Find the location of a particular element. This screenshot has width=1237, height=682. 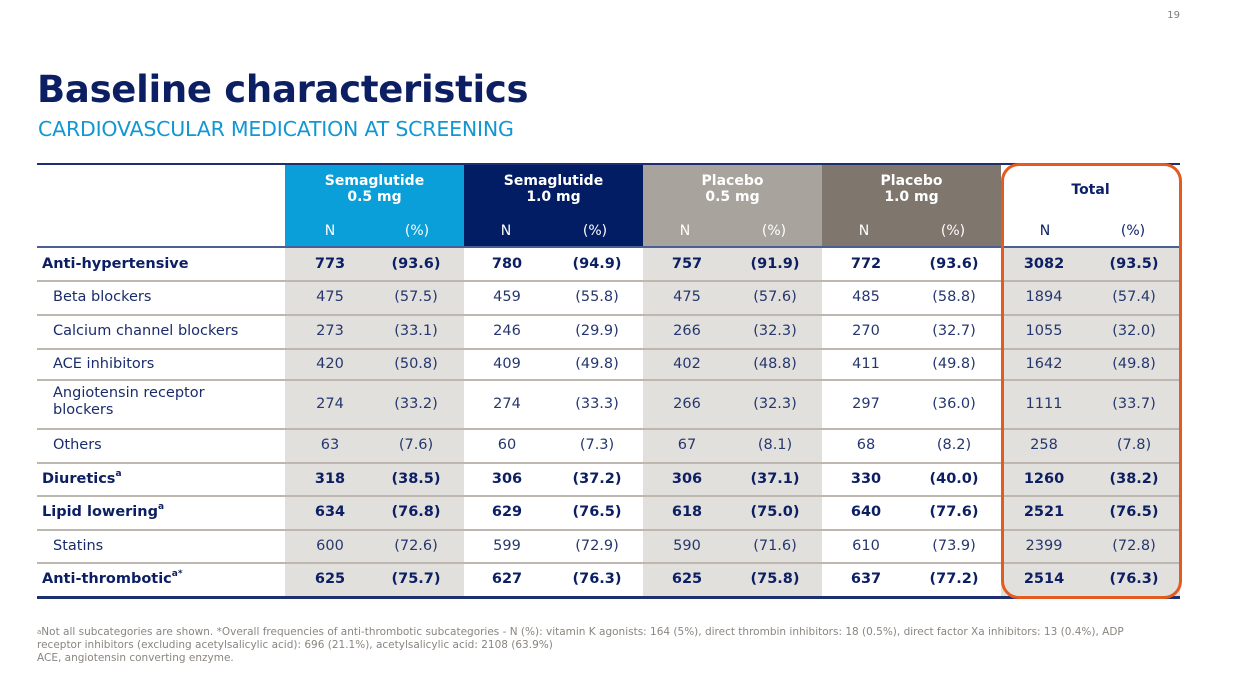

cell-pct: (75.7) is located at coordinates (416, 578).